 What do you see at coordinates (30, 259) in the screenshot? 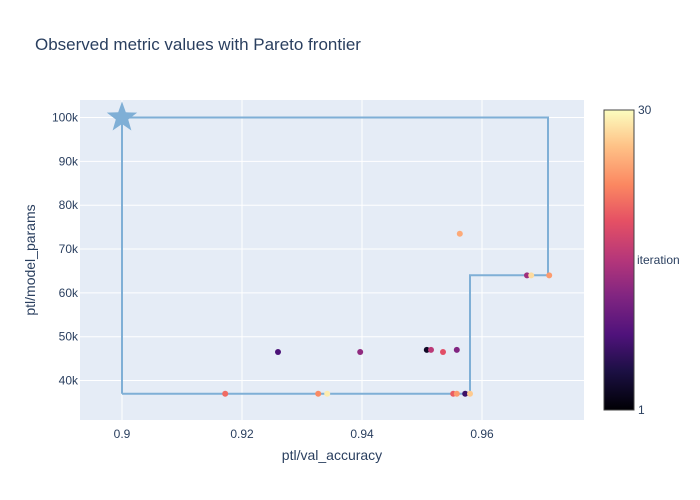
I see `y-axis-label: ptl/model_params` at bounding box center [30, 259].